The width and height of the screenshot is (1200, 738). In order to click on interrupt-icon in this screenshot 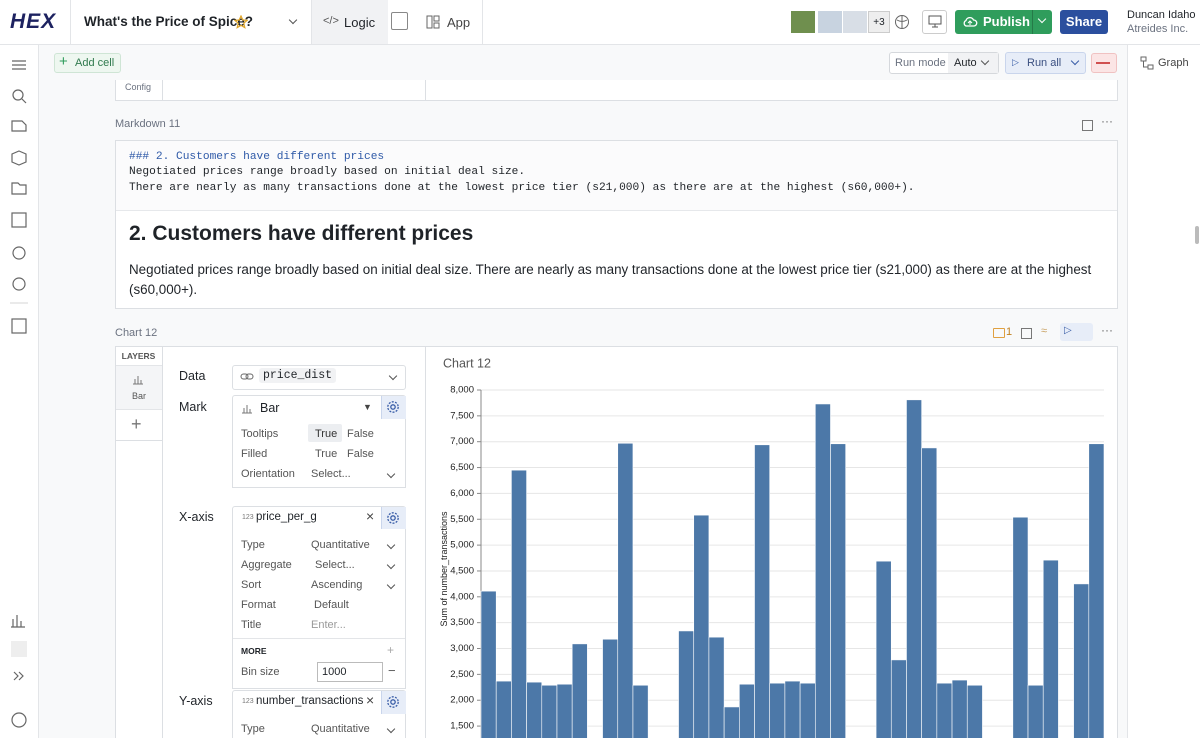, I will do `click(1103, 63)`.